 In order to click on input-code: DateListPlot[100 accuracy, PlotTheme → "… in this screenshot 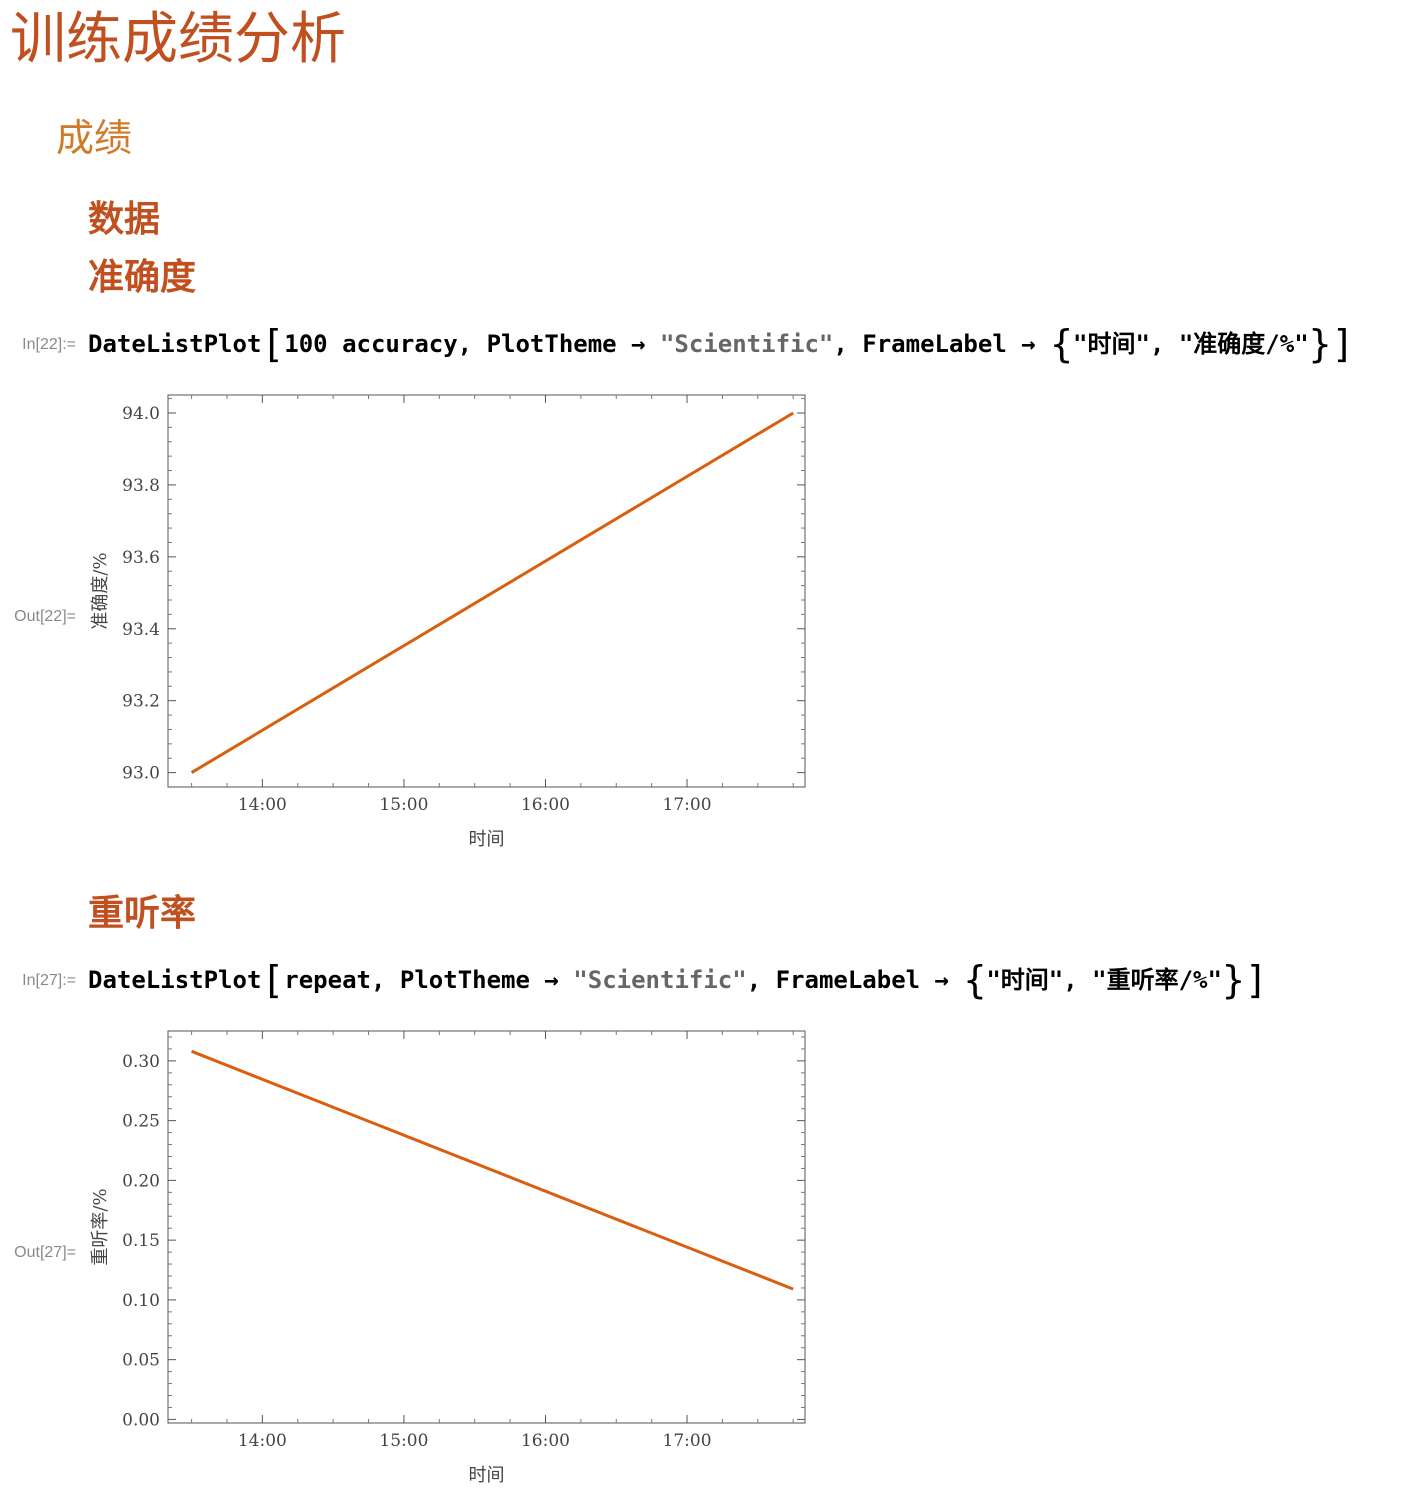, I will do `click(721, 344)`.